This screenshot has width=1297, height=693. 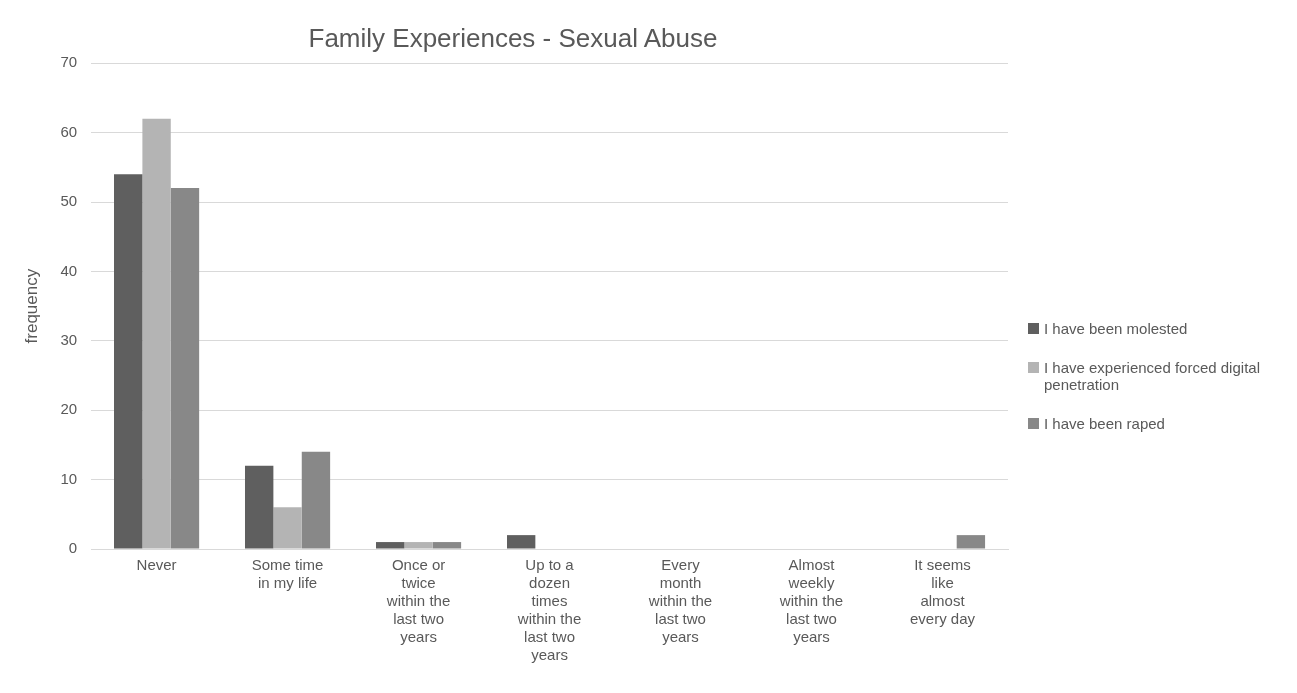 What do you see at coordinates (811, 601) in the screenshot?
I see `x-tick-label: Almost weekly within the last two years` at bounding box center [811, 601].